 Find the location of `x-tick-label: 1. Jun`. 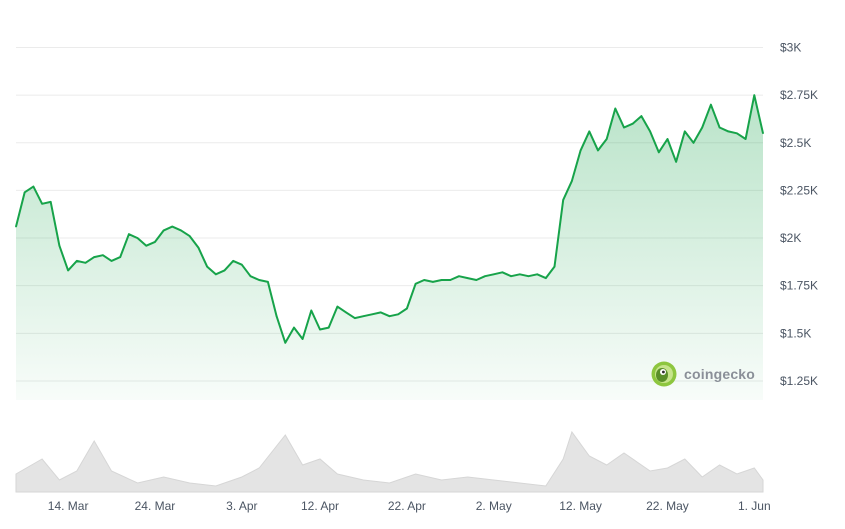

x-tick-label: 1. Jun is located at coordinates (754, 506).